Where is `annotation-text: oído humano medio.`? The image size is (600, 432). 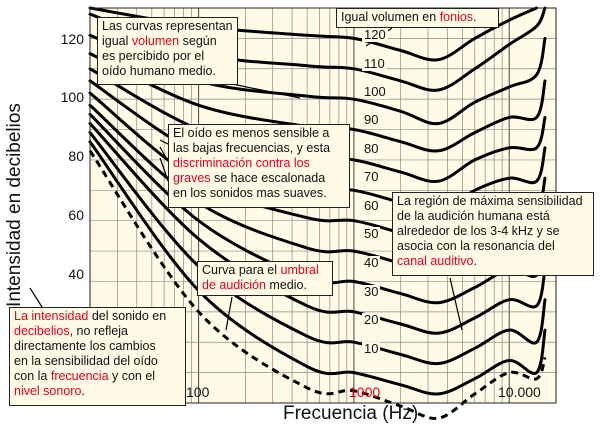
annotation-text: oído humano medio. is located at coordinates (159, 71).